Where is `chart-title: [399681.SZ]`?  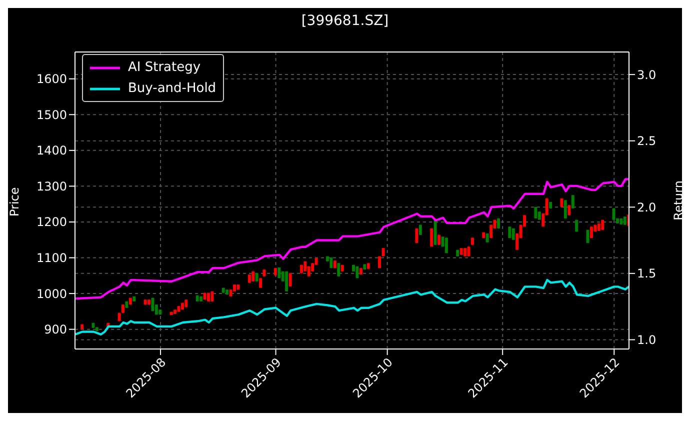 chart-title: [399681.SZ] is located at coordinates (345, 21).